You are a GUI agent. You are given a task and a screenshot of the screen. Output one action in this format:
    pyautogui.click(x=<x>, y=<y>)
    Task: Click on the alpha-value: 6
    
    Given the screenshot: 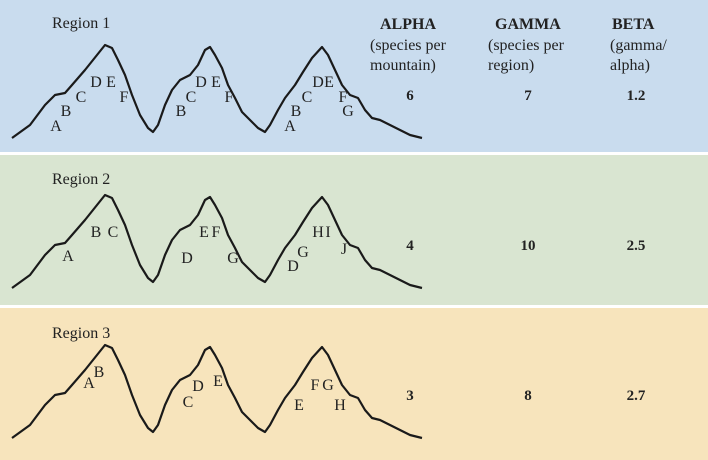 What is the action you would take?
    pyautogui.click(x=410, y=96)
    